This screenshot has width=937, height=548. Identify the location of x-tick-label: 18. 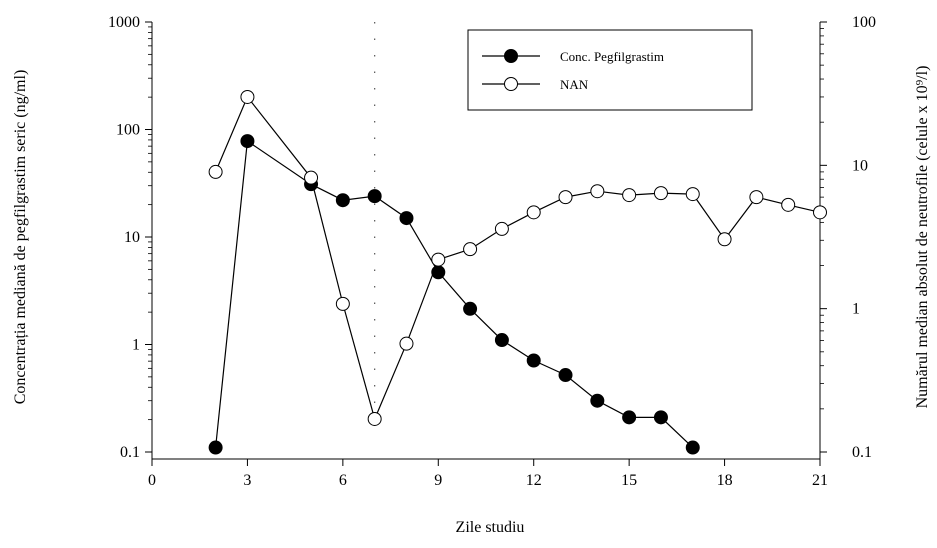
(725, 480).